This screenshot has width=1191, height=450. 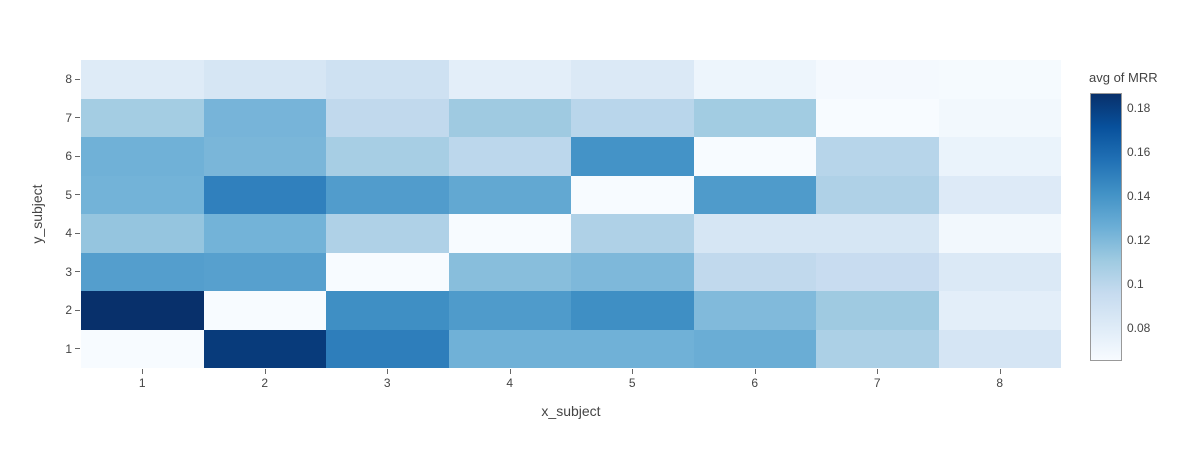 I want to click on y-tick-label: 8, so click(x=68, y=79).